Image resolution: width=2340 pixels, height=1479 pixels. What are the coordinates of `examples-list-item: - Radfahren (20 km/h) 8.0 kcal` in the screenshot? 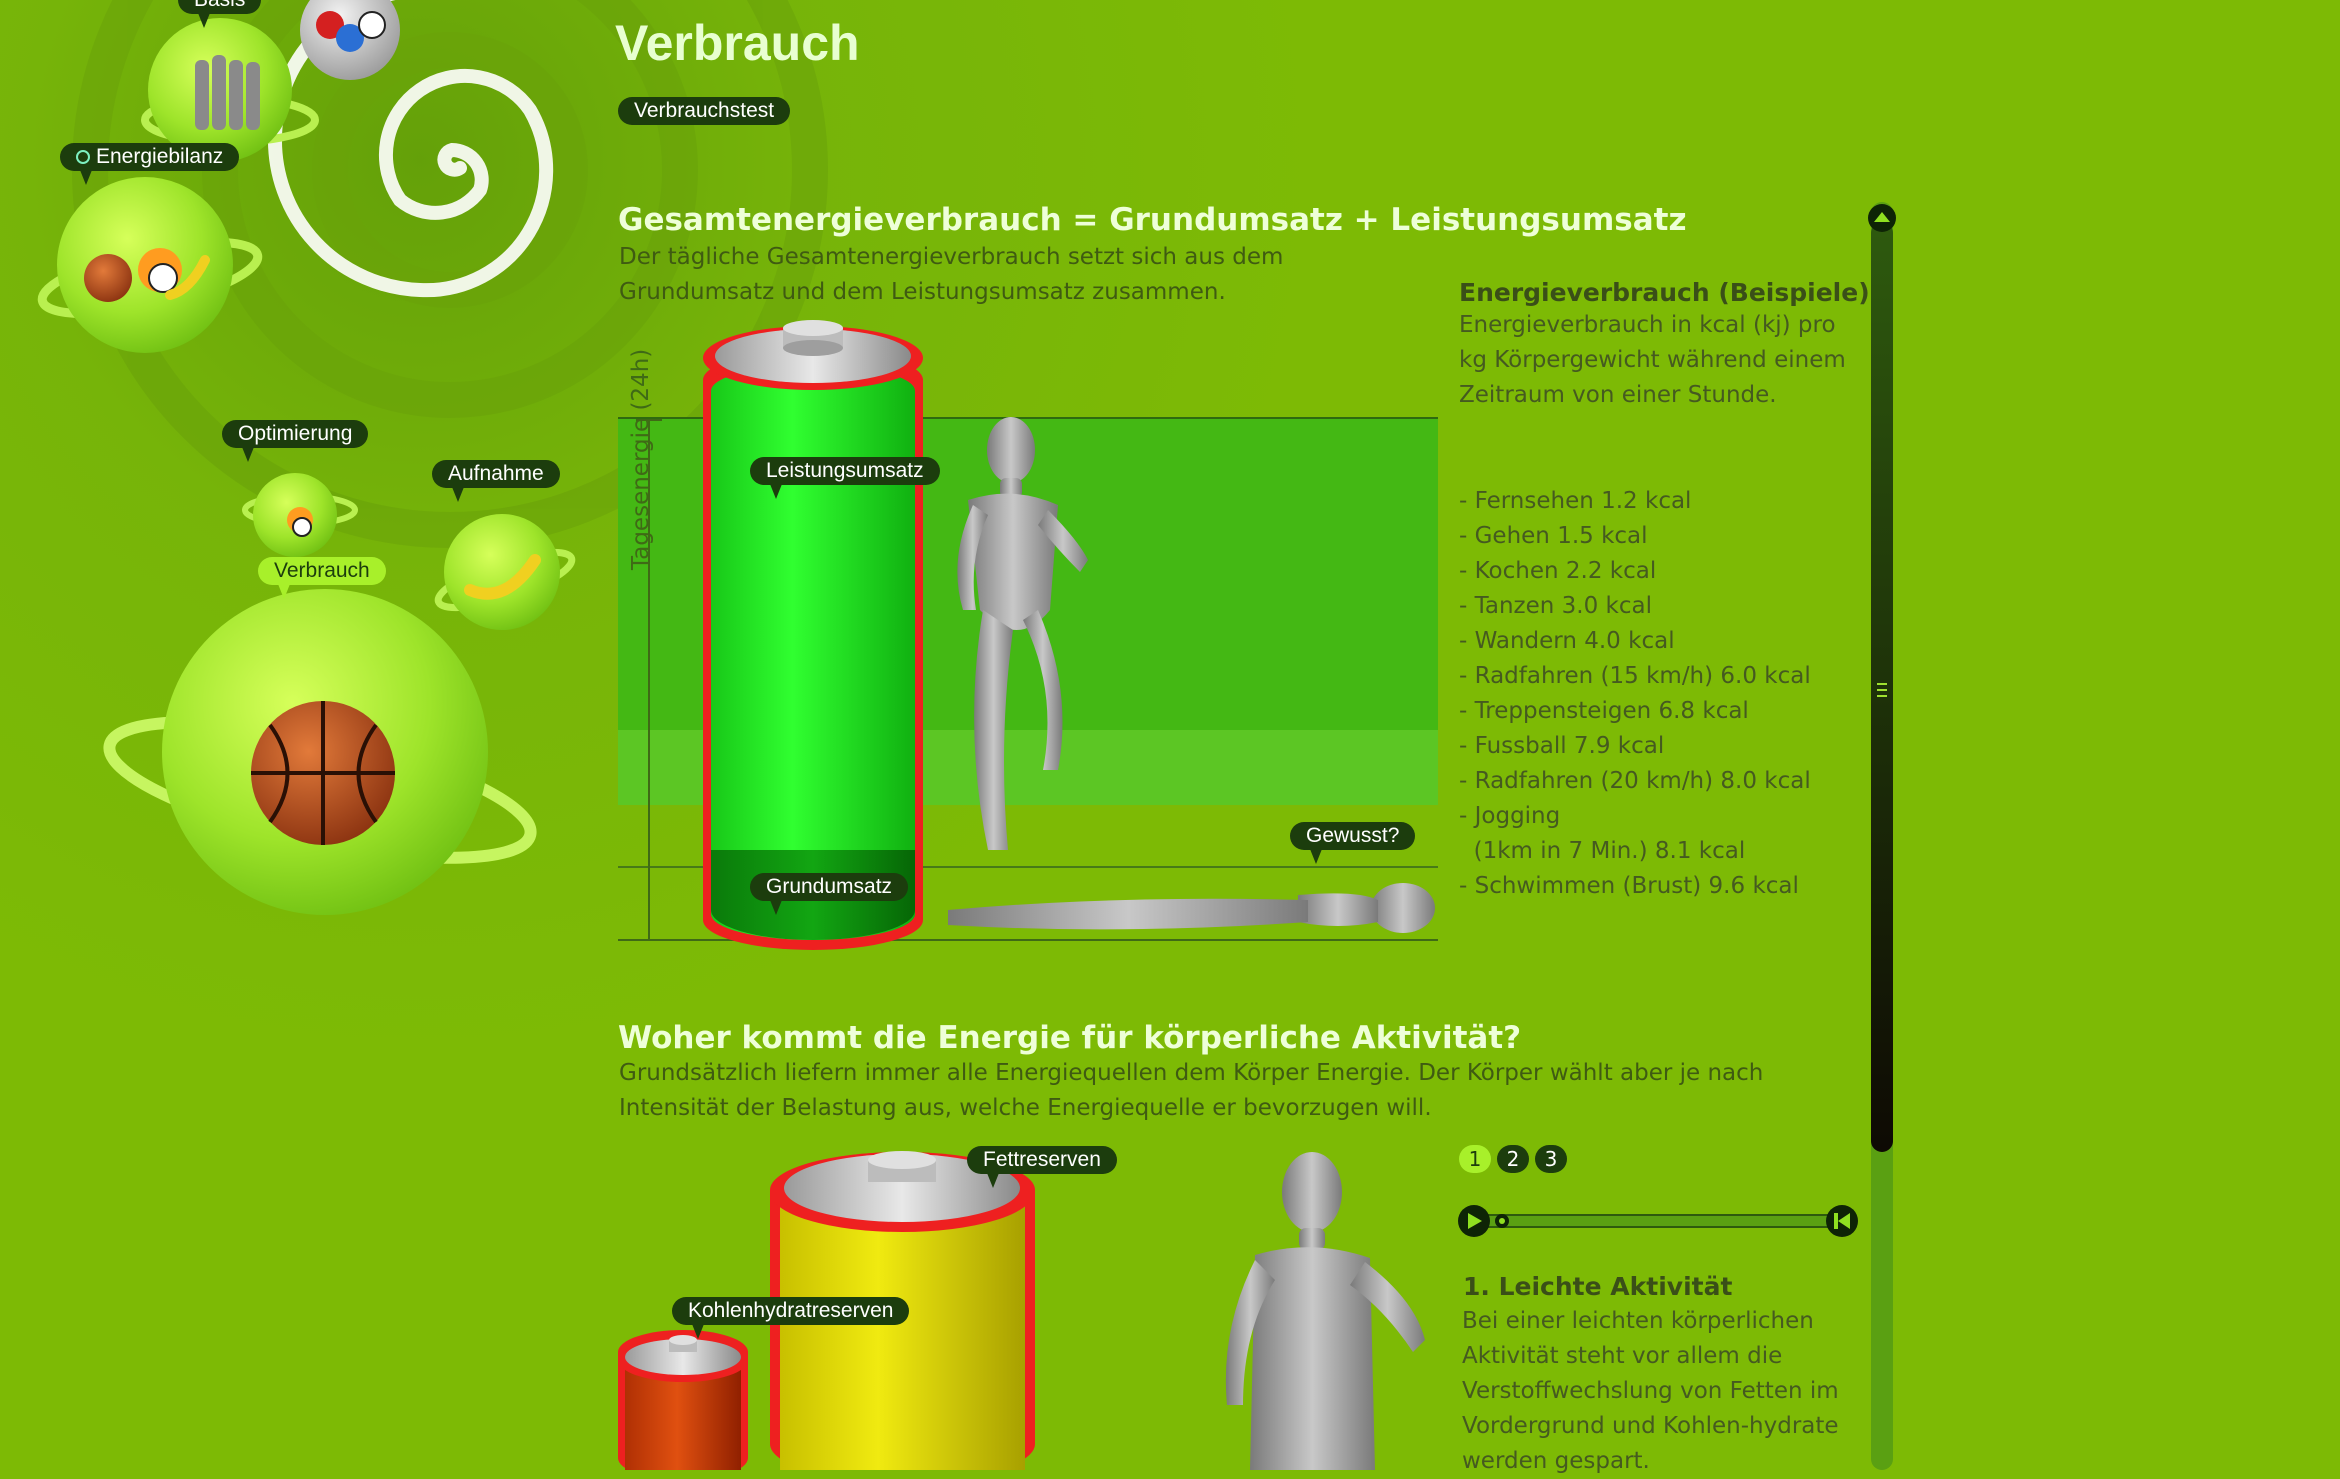 It's located at (1635, 781).